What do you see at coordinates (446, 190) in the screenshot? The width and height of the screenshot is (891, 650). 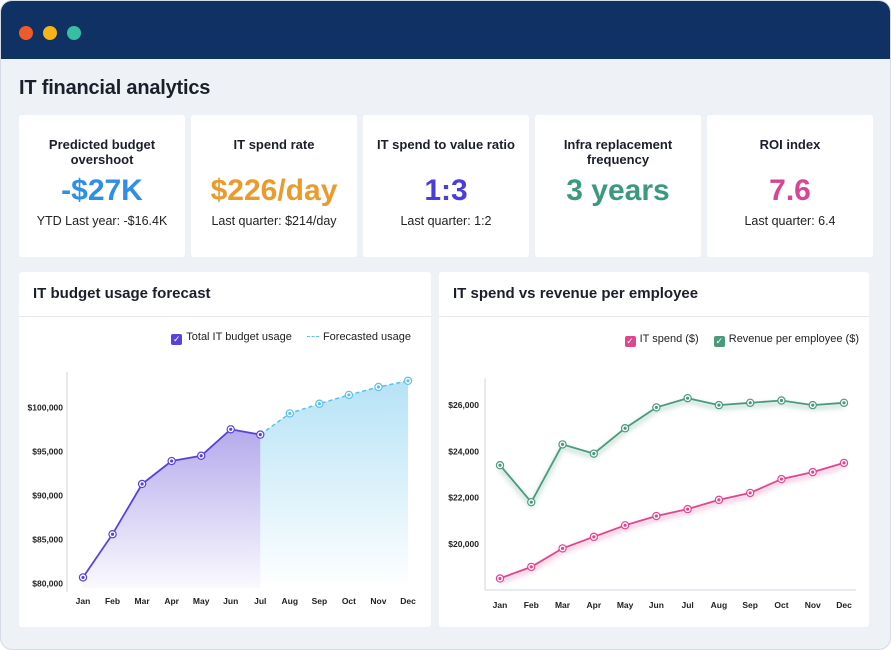 I see `kpi-value: 1:3` at bounding box center [446, 190].